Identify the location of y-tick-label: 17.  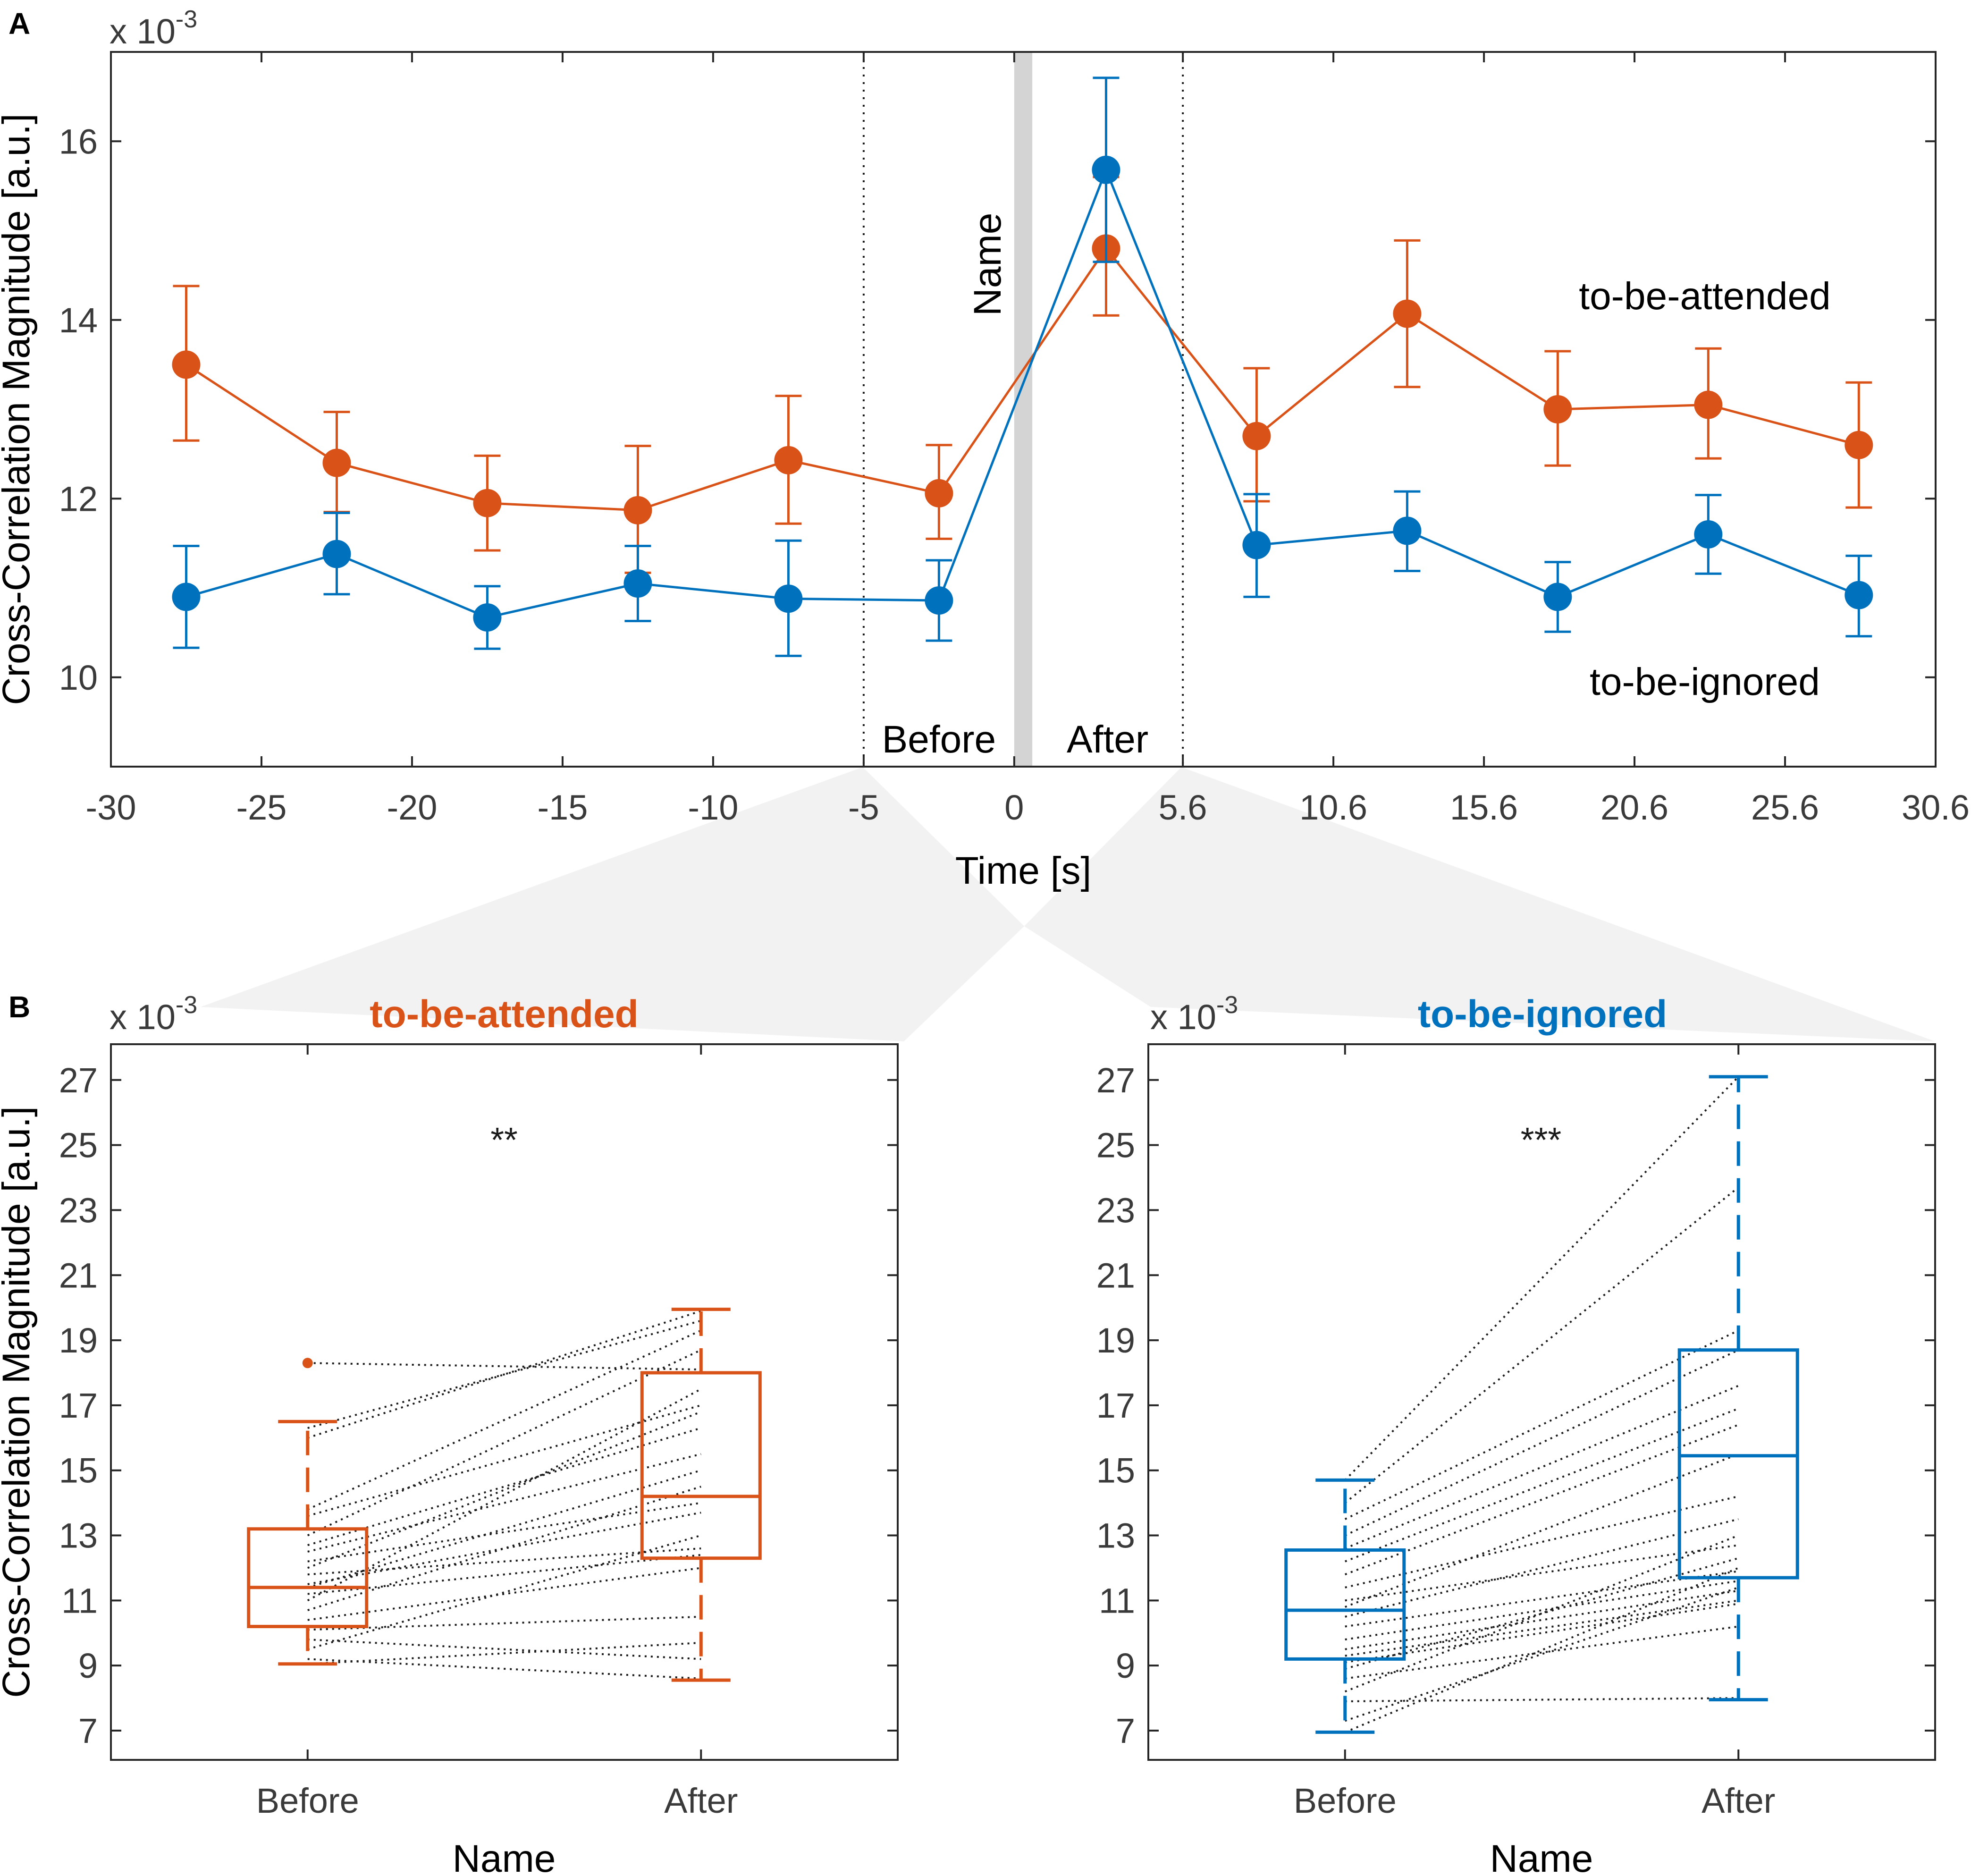
(1115, 1405).